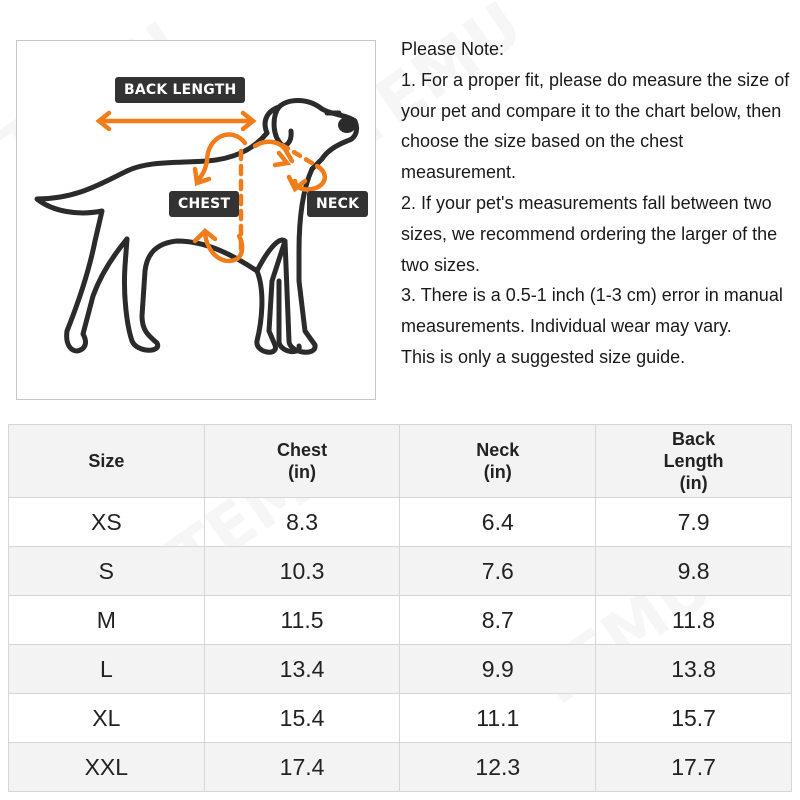 This screenshot has height=800, width=800. What do you see at coordinates (543, 356) in the screenshot?
I see `note-footer: This is only a suggested size guide.` at bounding box center [543, 356].